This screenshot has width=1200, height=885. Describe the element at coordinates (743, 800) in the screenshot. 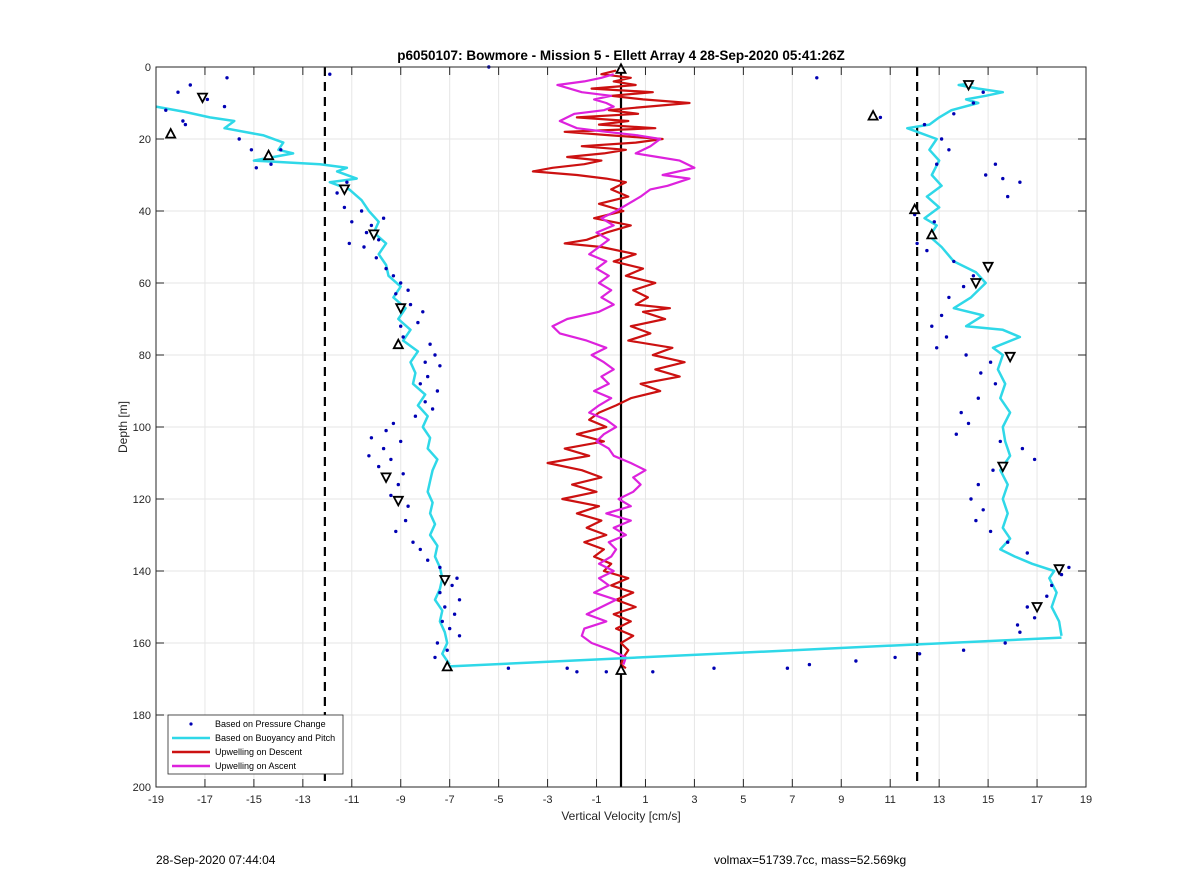

I see `x-tick-label: 5` at that location.